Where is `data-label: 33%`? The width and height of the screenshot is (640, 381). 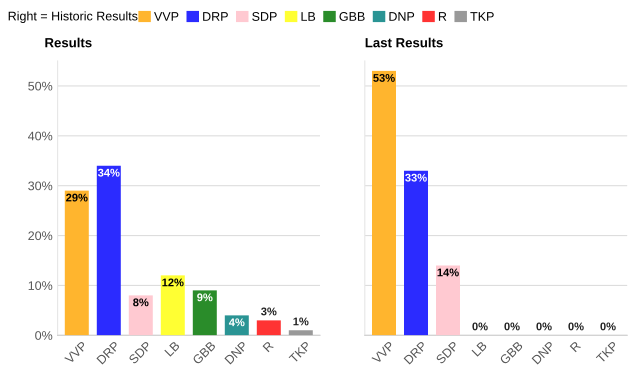
data-label: 33% is located at coordinates (416, 178).